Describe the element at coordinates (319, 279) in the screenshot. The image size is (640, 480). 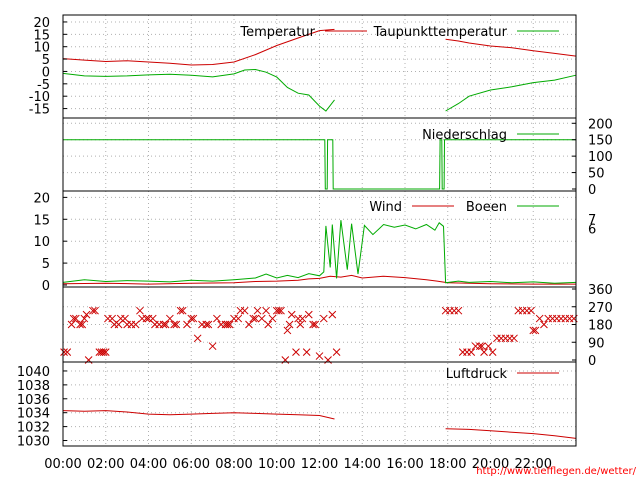
I see `series-wind` at that location.